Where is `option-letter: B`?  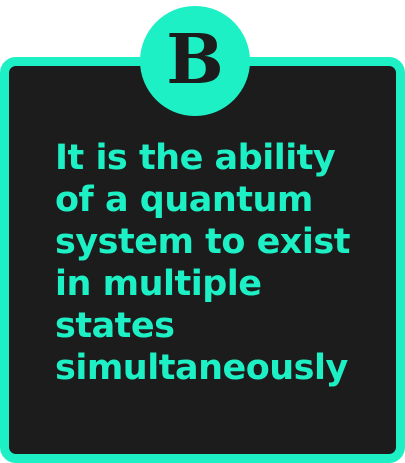
option-letter: B is located at coordinates (195, 60).